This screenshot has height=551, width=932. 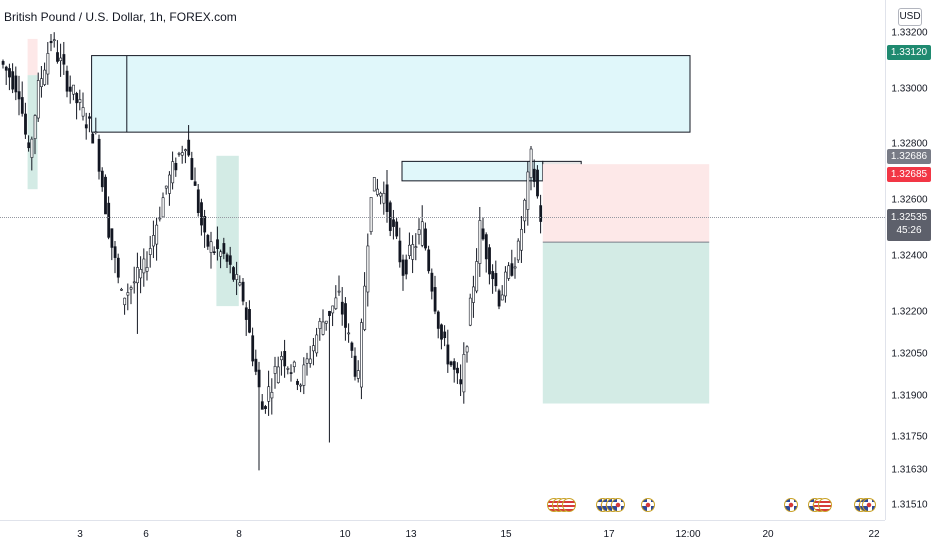 What do you see at coordinates (909, 505) in the screenshot?
I see `price-tick: 1.31510` at bounding box center [909, 505].